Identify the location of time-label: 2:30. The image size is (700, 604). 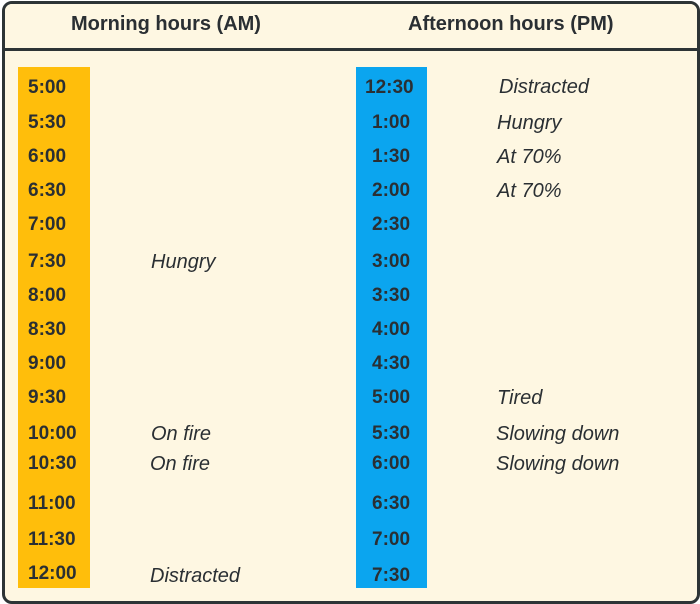
(391, 224).